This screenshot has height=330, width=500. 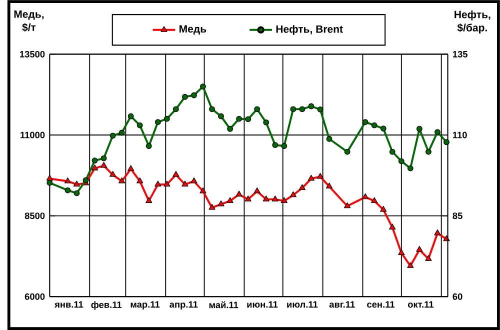 I want to click on y2-tick-label: 110, so click(x=460, y=135).